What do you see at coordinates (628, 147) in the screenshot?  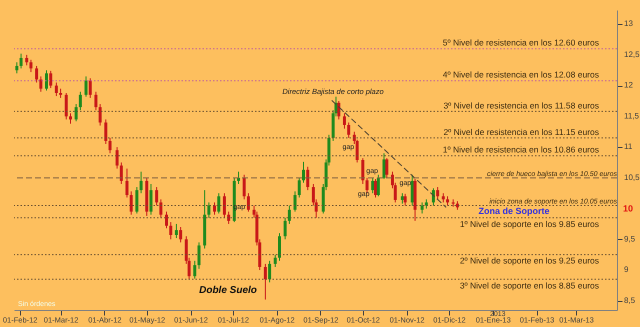 I see `y-tick-label: 11` at bounding box center [628, 147].